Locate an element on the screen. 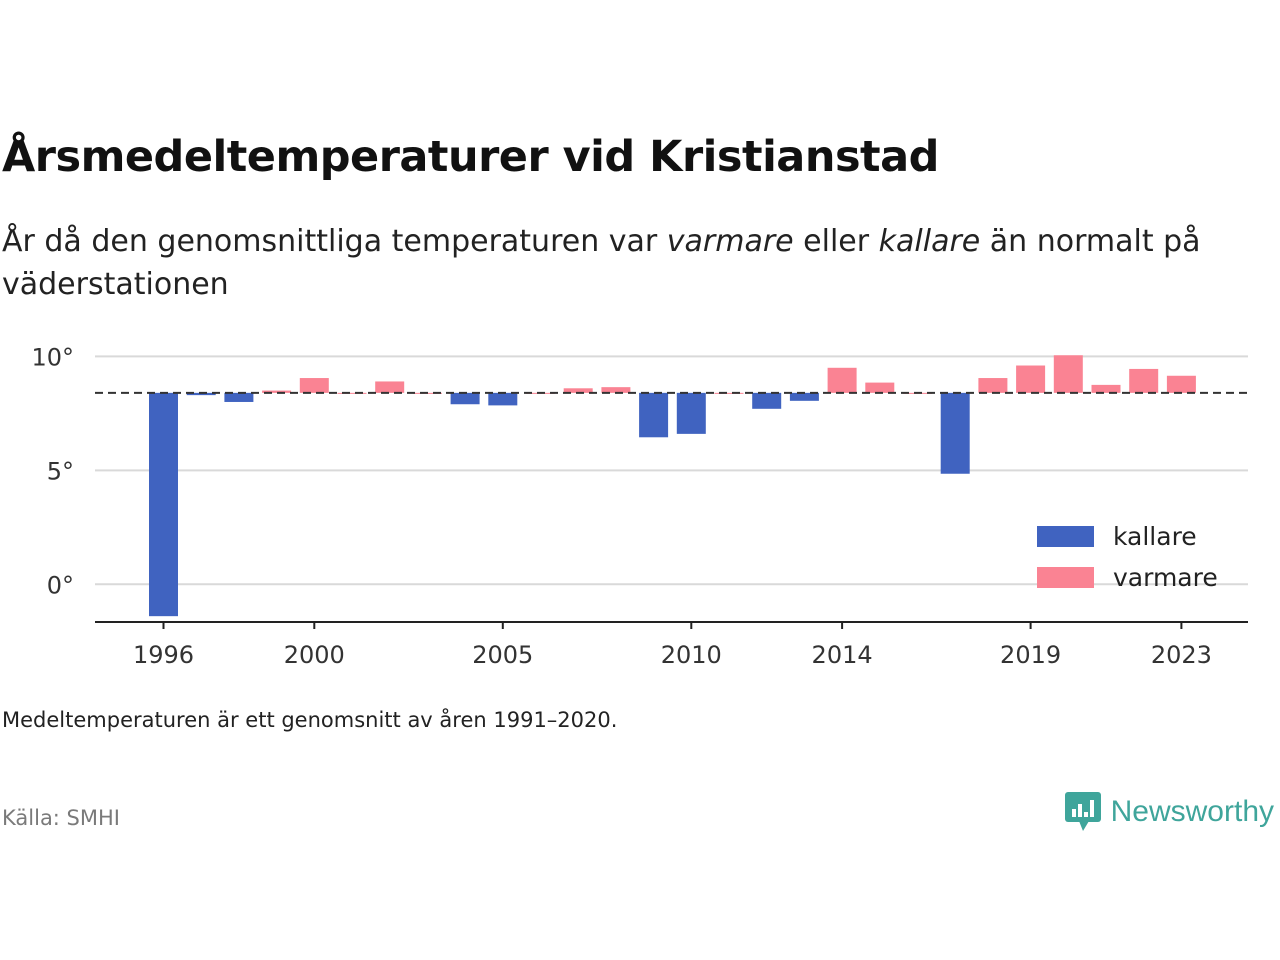 This screenshot has width=1280, height=960. source-label: Källa: SMHI is located at coordinates (61, 818).